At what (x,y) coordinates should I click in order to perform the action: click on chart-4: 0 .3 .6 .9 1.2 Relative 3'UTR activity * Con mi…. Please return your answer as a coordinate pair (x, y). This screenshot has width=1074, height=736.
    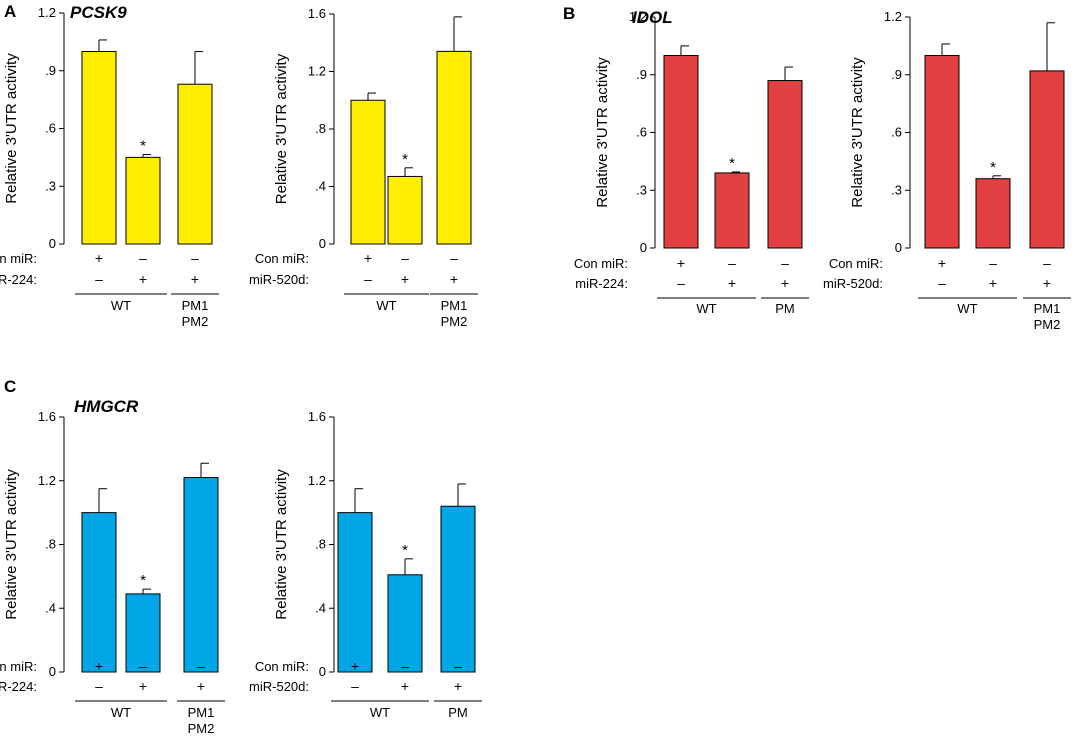
    Looking at the image, I should click on (947, 170).